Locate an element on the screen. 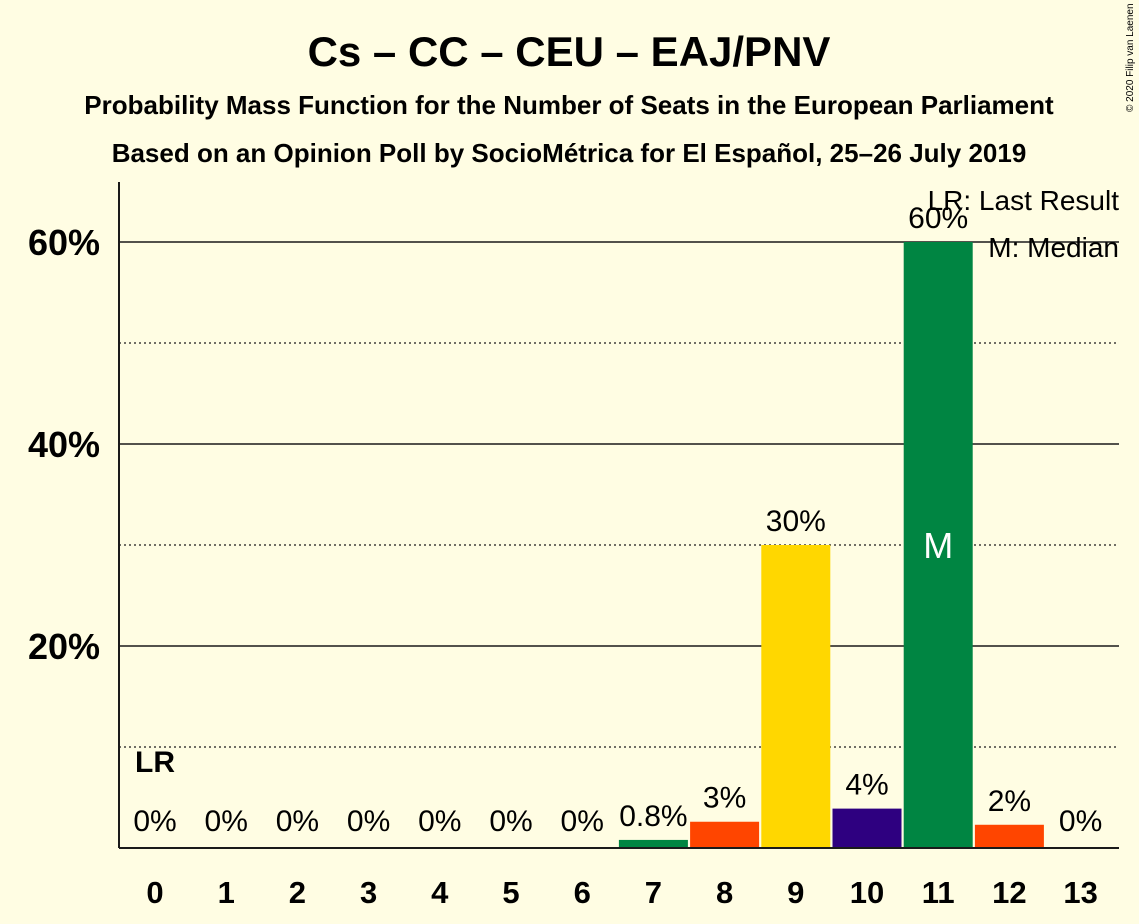 The width and height of the screenshot is (1139, 924). value-label-6: 0% is located at coordinates (582, 821).